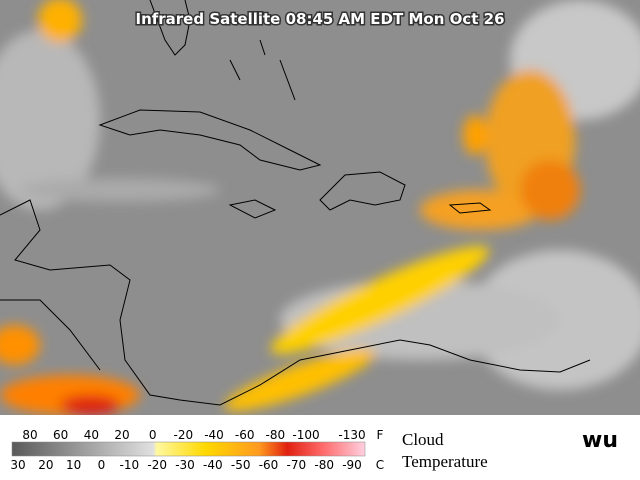 The image size is (640, 480). What do you see at coordinates (297, 465) in the screenshot?
I see `celsius-label: -70` at bounding box center [297, 465].